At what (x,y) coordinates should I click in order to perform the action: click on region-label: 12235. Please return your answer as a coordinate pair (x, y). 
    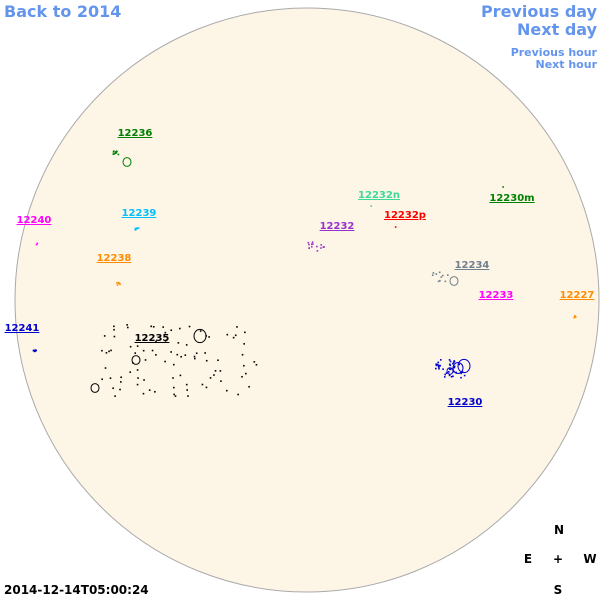
    Looking at the image, I should click on (152, 338).